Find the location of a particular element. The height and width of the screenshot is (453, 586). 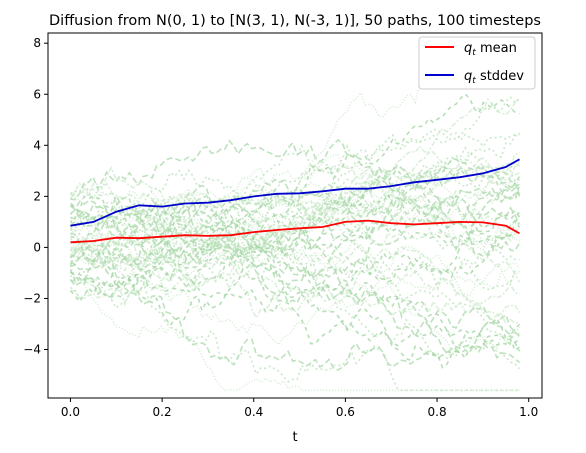

legend-label-mean: qt mean is located at coordinates (490, 49).